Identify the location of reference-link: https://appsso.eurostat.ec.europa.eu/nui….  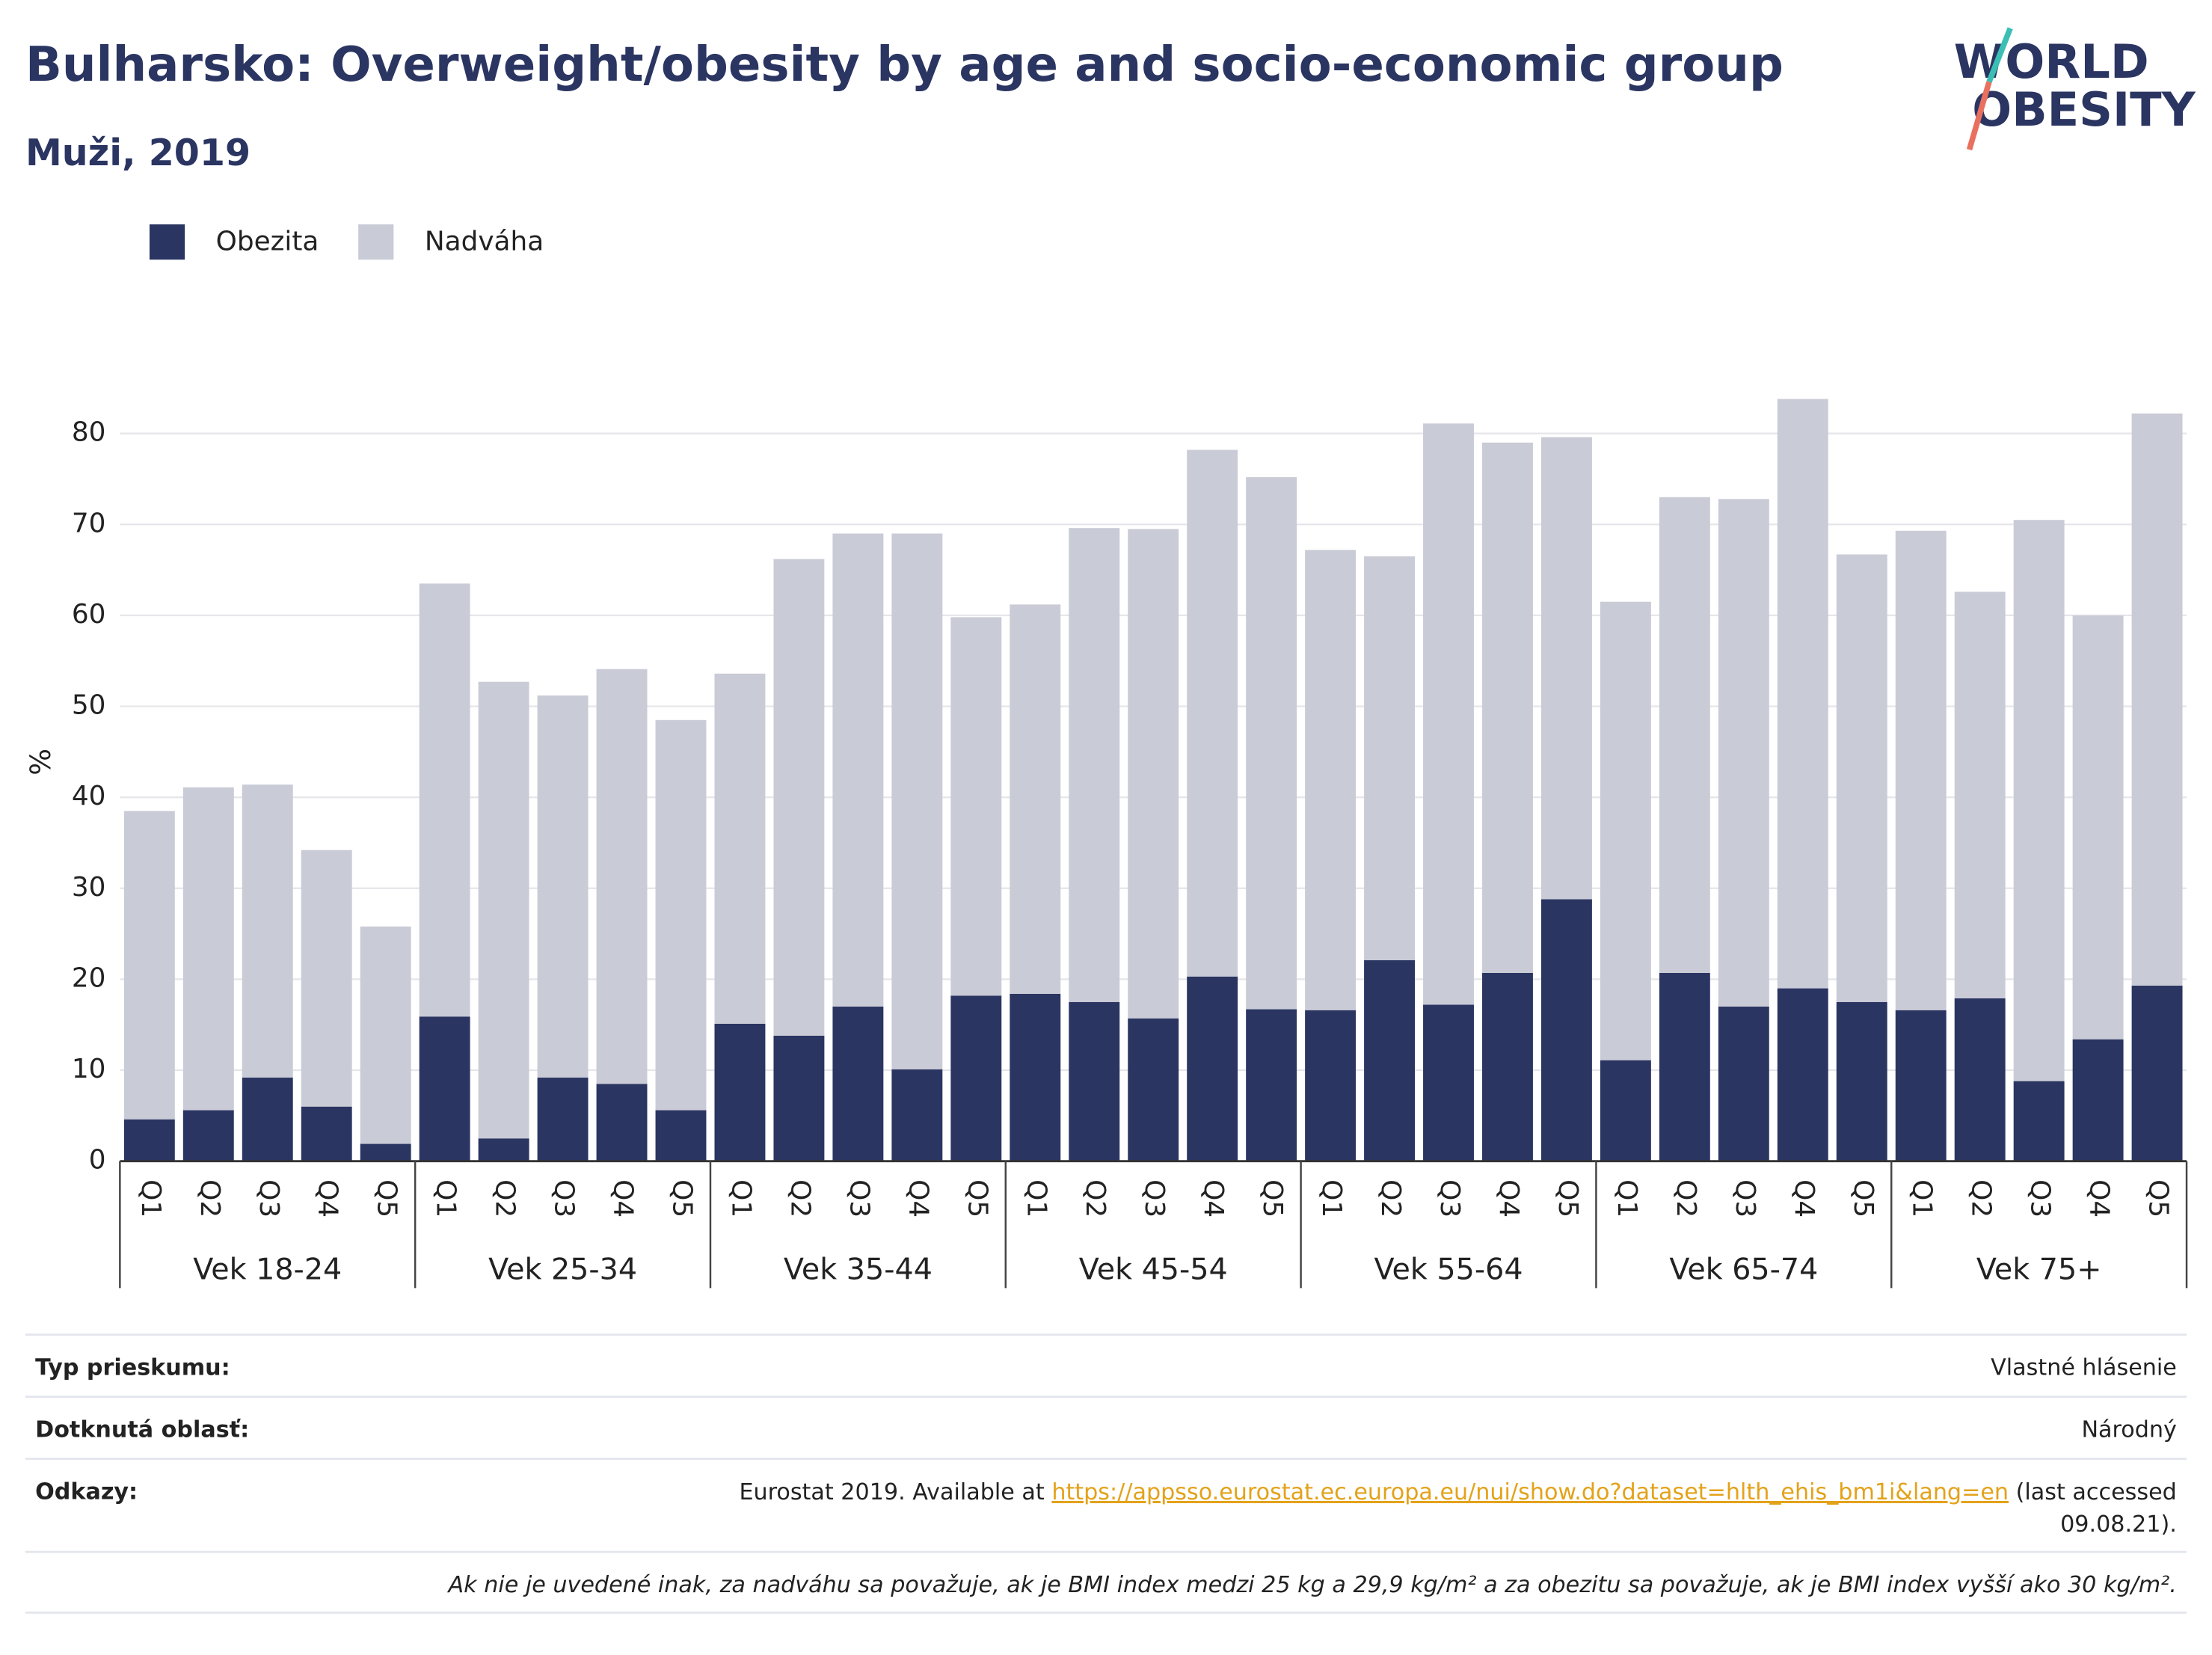
(1530, 1492).